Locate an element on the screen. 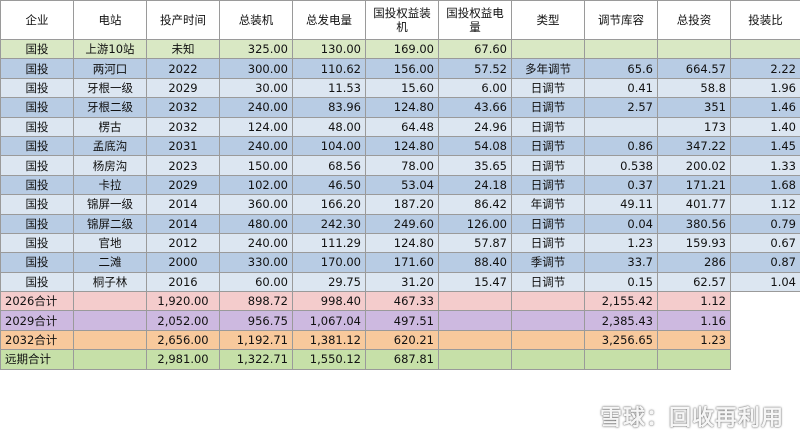 The image size is (800, 442). table-cell: 1.45 is located at coordinates (765, 146).